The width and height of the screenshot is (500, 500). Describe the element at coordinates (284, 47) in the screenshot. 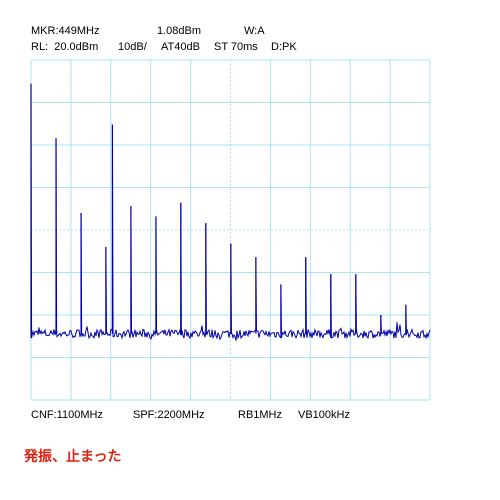

I see `detector-mode: D:PK` at that location.